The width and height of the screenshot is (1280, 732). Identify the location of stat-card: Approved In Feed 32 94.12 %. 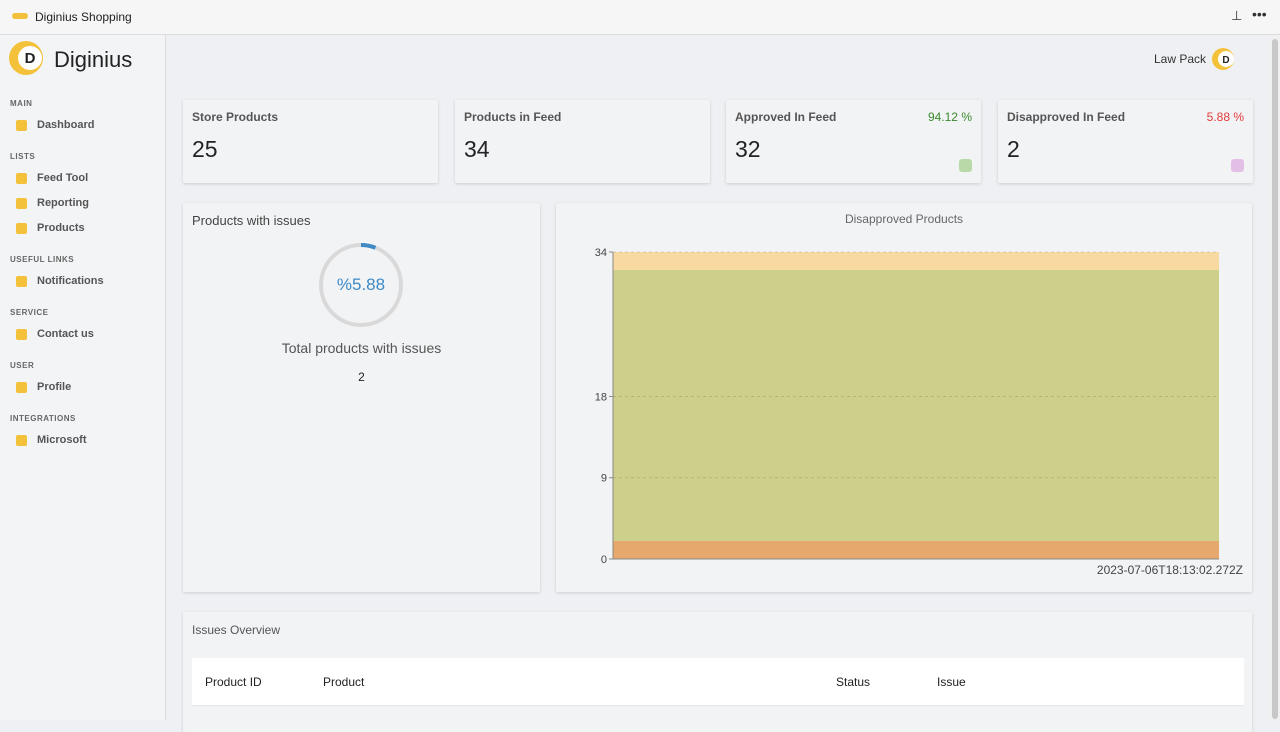
(853, 141).